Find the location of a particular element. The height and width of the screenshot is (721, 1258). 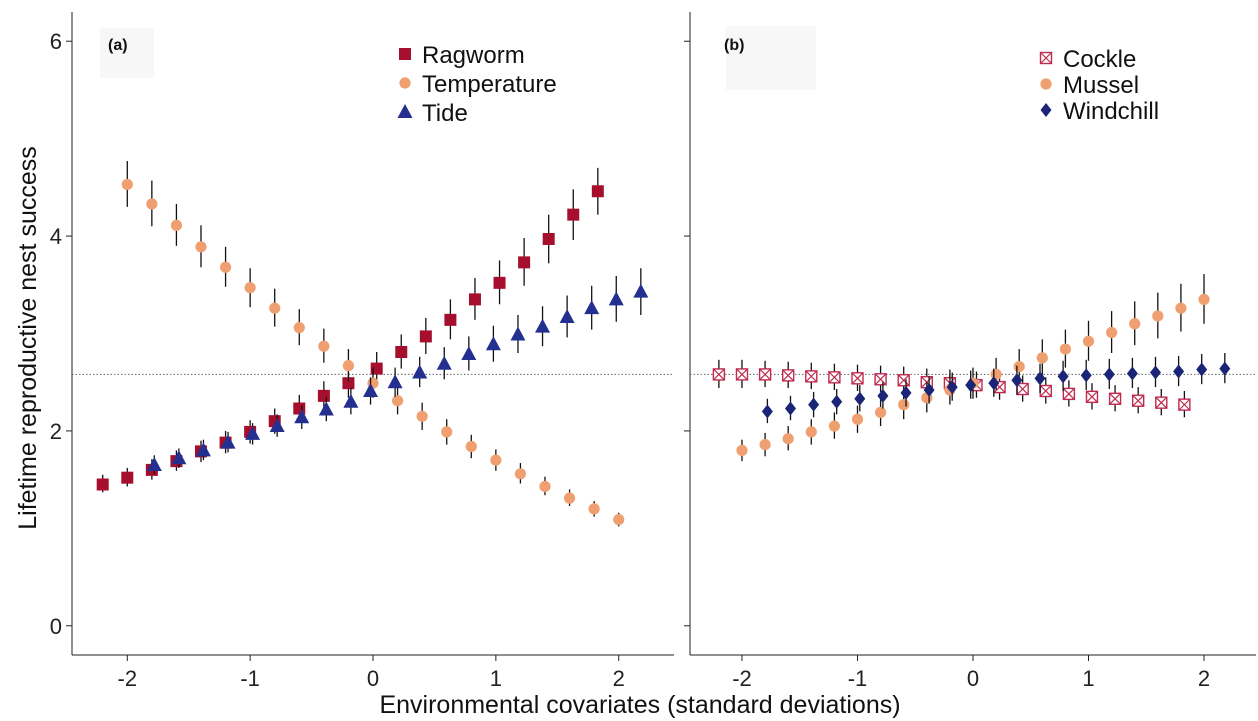

series-windchill is located at coordinates (996, 388).